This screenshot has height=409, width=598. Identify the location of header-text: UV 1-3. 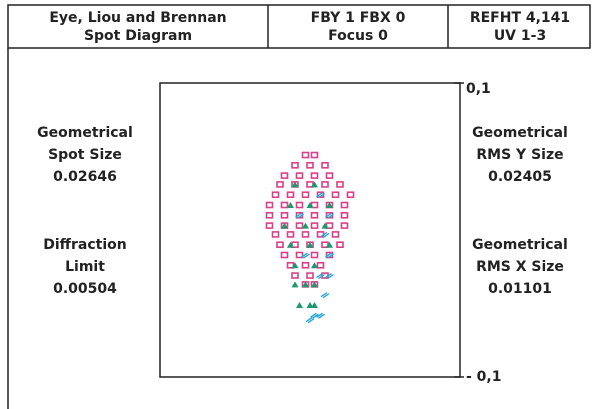
(520, 36).